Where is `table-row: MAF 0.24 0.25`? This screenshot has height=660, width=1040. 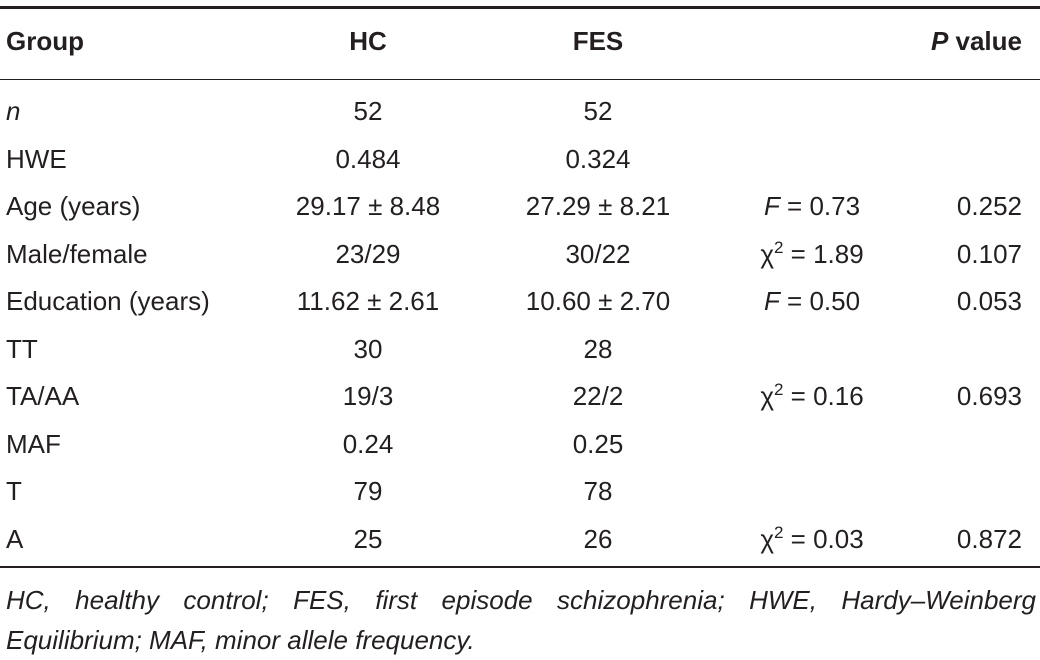
table-row: MAF 0.24 0.25 is located at coordinates (520, 444).